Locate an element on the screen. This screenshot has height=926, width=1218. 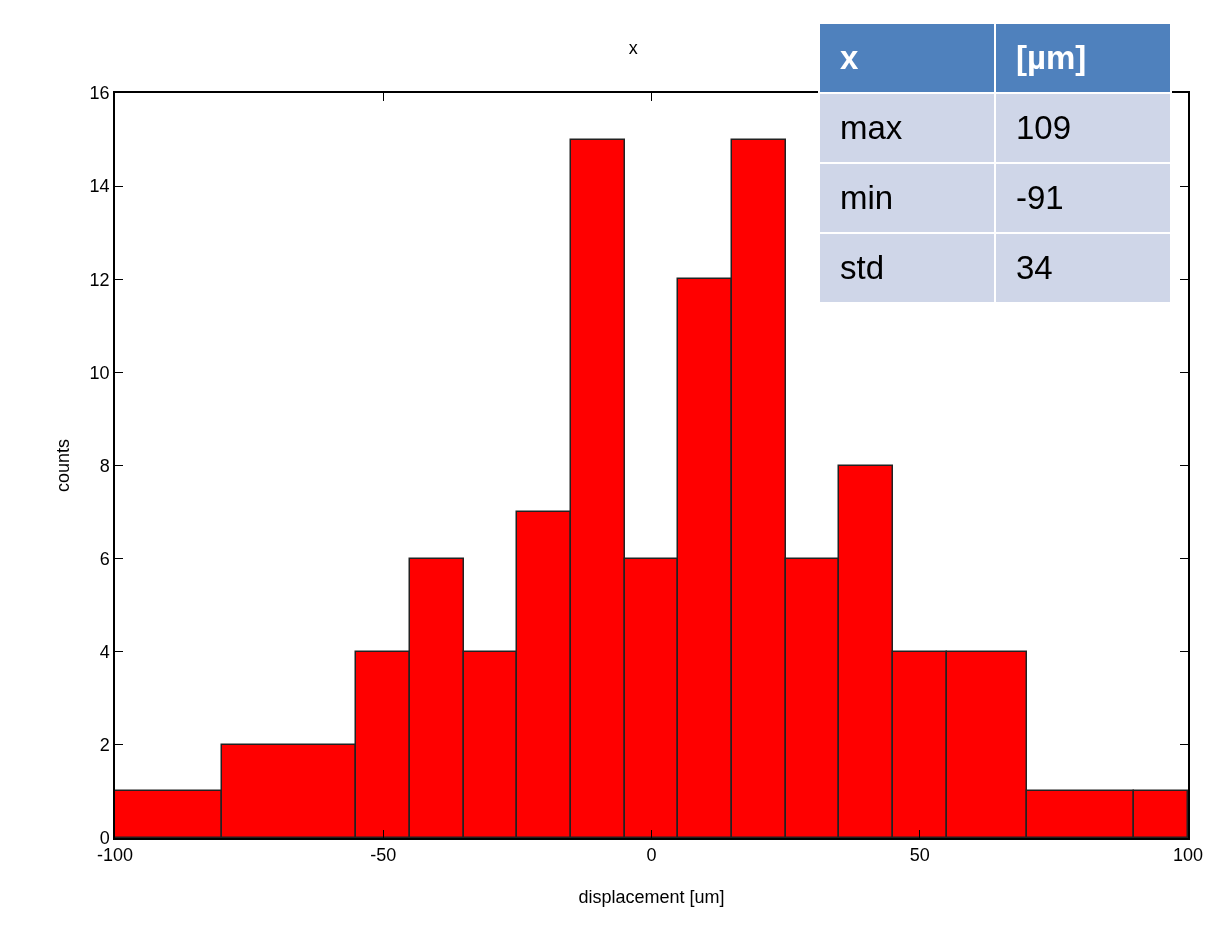
table-cell: x is located at coordinates (907, 58).